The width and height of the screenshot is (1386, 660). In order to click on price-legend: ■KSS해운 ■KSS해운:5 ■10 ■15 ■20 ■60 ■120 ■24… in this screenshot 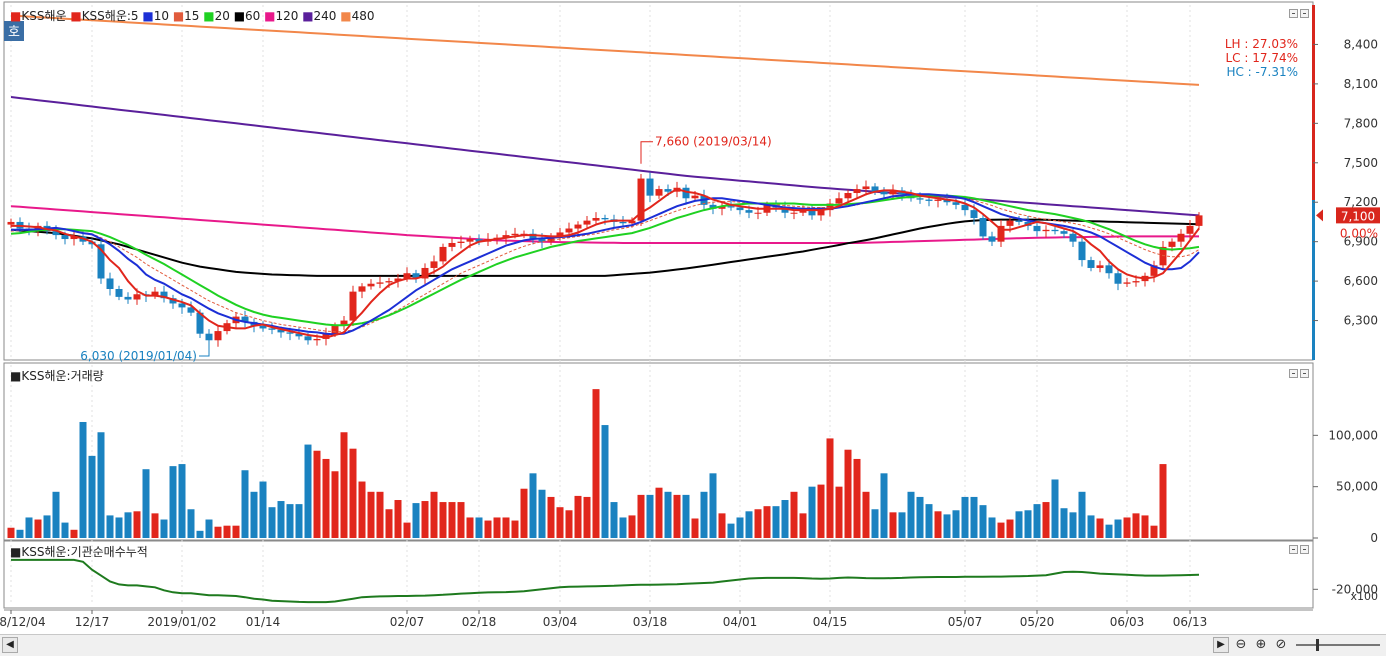, I will do `click(192, 16)`.